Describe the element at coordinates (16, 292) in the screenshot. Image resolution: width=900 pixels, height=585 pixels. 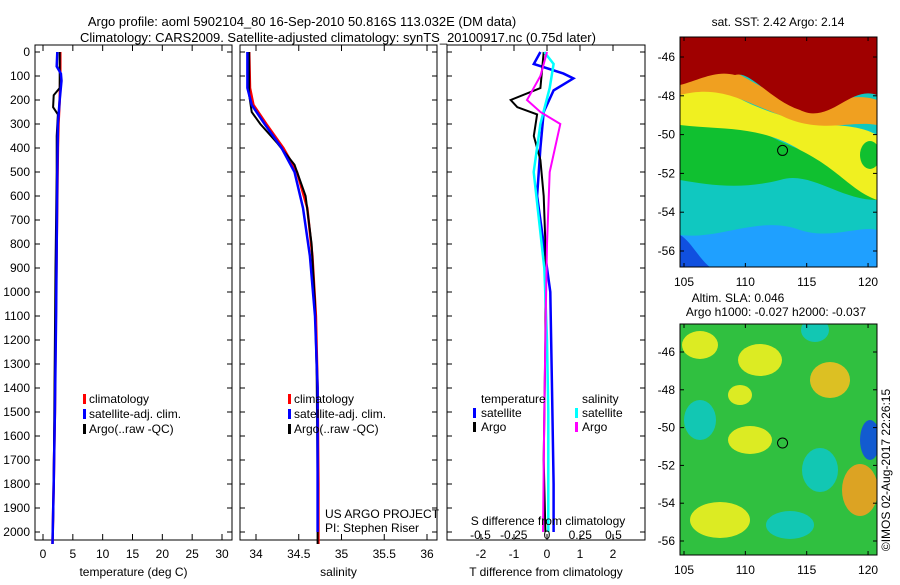
I see `y-tick-label: 1000` at that location.